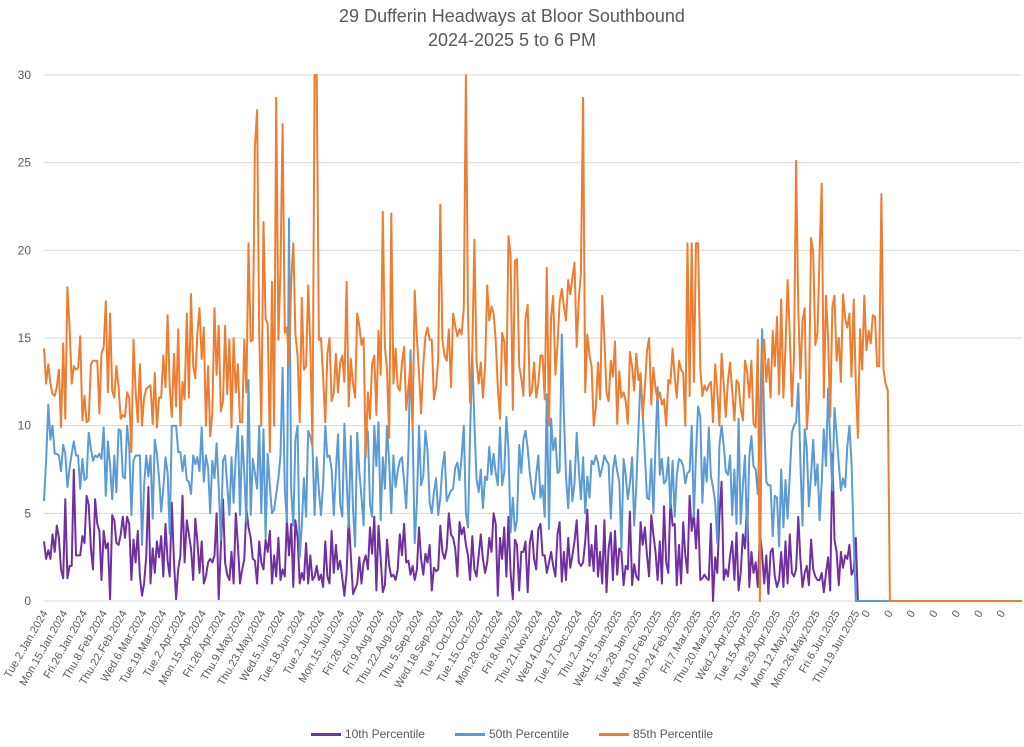 The image size is (1024, 747). I want to click on legend-item-50th: 50th Percentile, so click(512, 734).